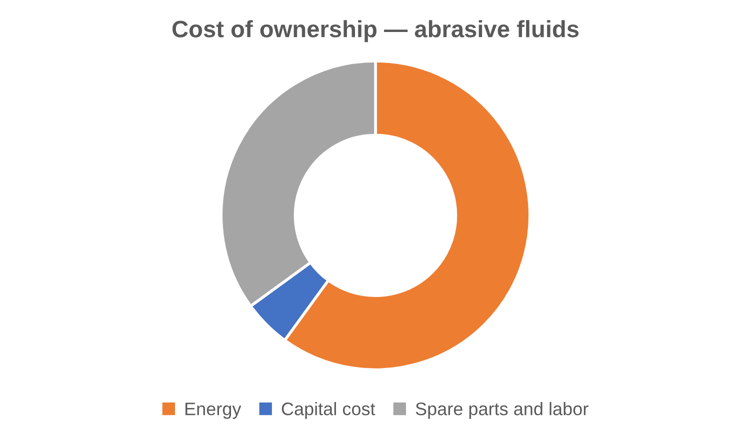 The width and height of the screenshot is (751, 444). What do you see at coordinates (502, 410) in the screenshot?
I see `legend-label: Spare parts and labor` at bounding box center [502, 410].